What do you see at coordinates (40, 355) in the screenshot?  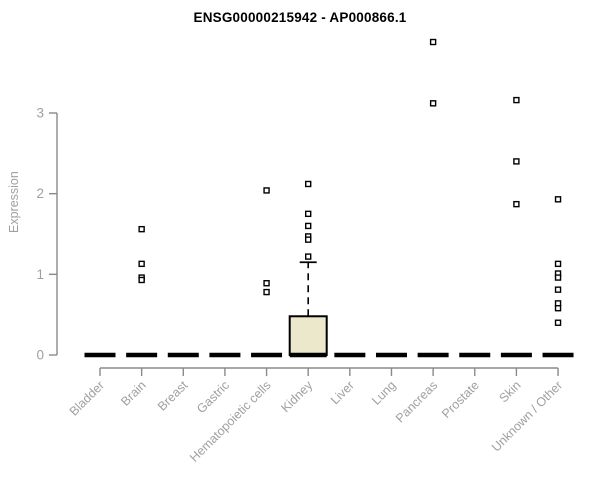 I see `y-tick-label: 0` at bounding box center [40, 355].